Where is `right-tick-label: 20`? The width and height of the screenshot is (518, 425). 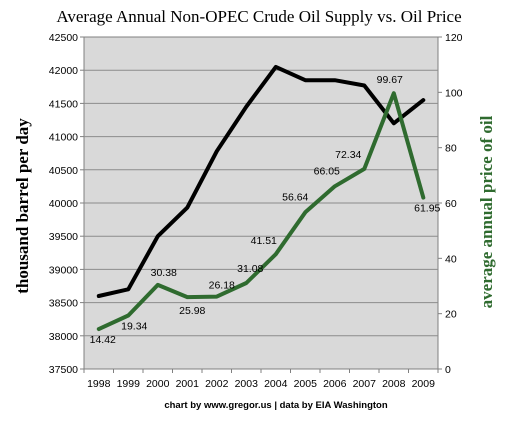
right-tick-label: 20 is located at coordinates (451, 315).